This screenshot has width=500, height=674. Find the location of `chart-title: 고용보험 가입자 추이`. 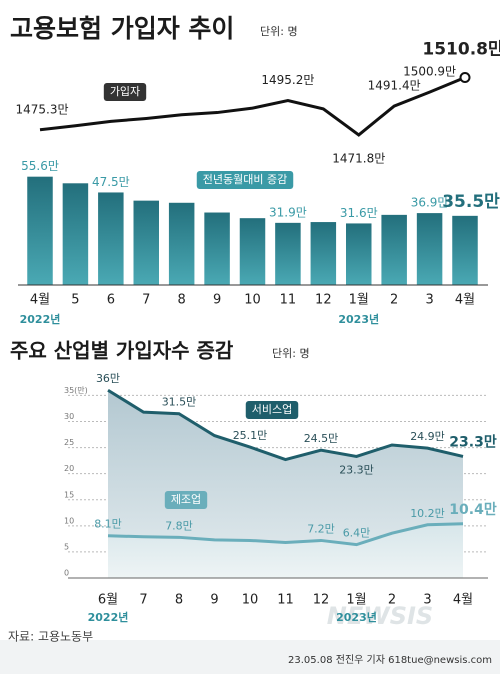

chart-title: 고용보험 가입자 추이 is located at coordinates (122, 28).